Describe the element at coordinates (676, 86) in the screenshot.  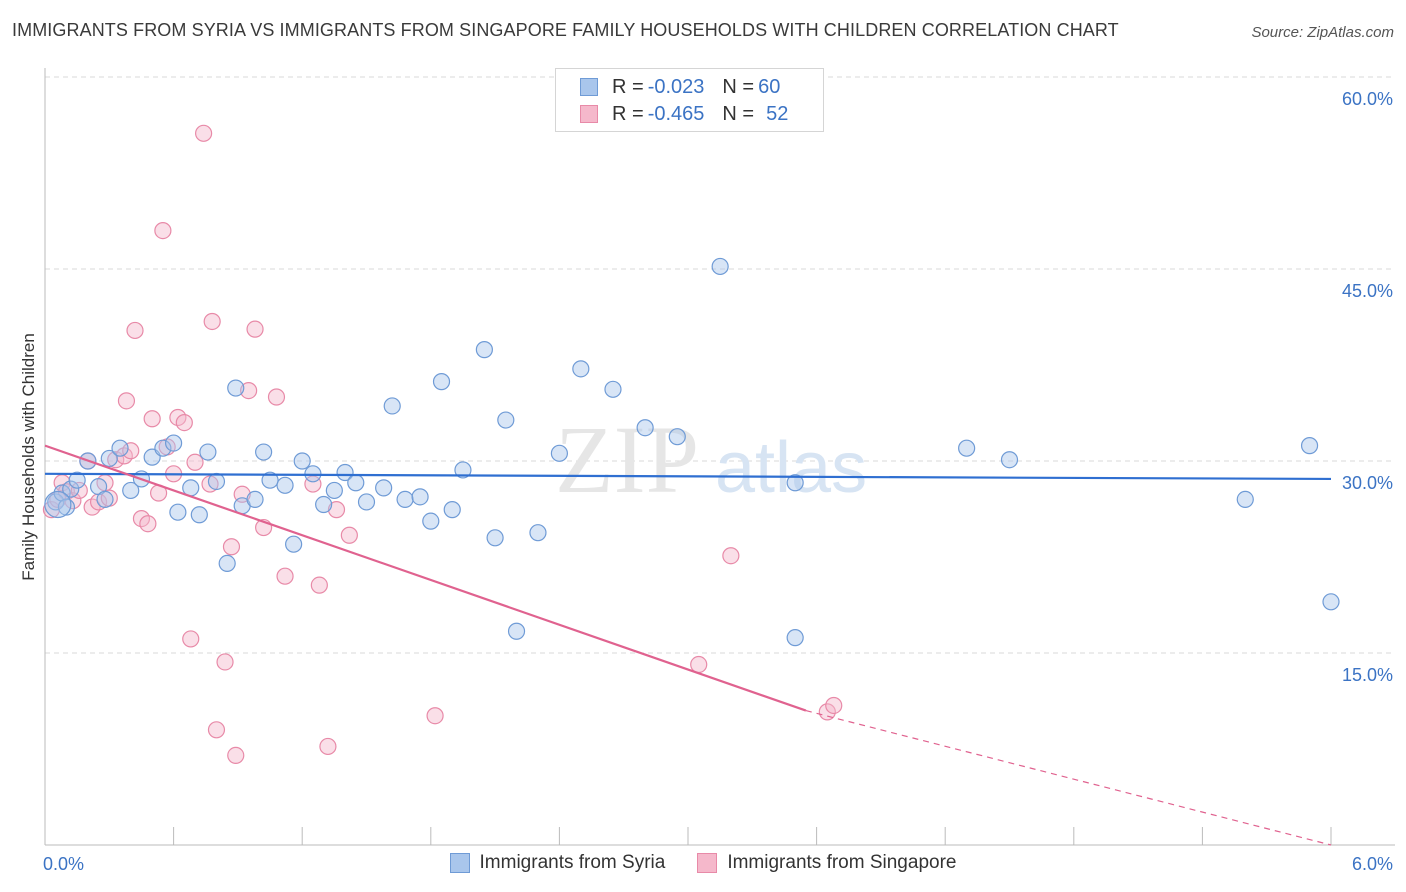
I see `legend-r-value: -0.023` at that location.